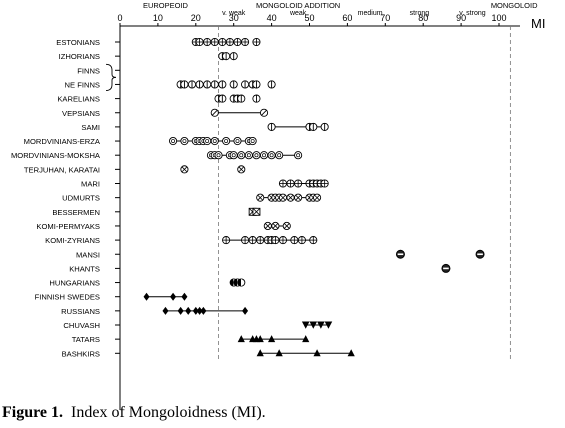 The height and width of the screenshot is (428, 565). What do you see at coordinates (192, 198) in the screenshot?
I see `row-udmurts: UDMURTS` at bounding box center [192, 198].